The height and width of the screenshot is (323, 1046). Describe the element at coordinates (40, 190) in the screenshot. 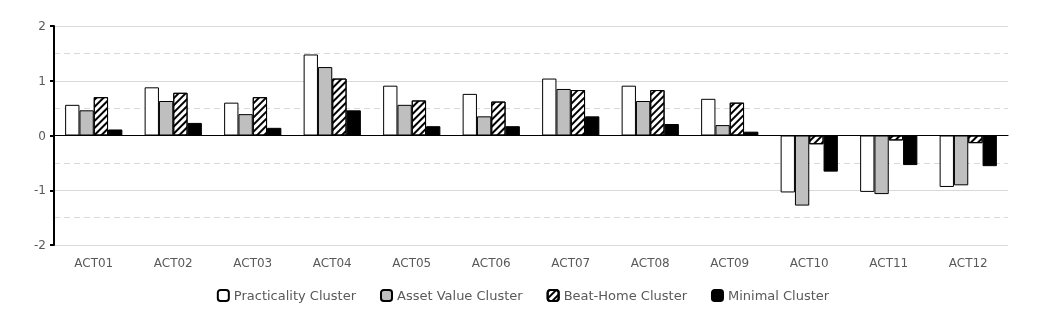

I see `y-tick-label: -1` at that location.